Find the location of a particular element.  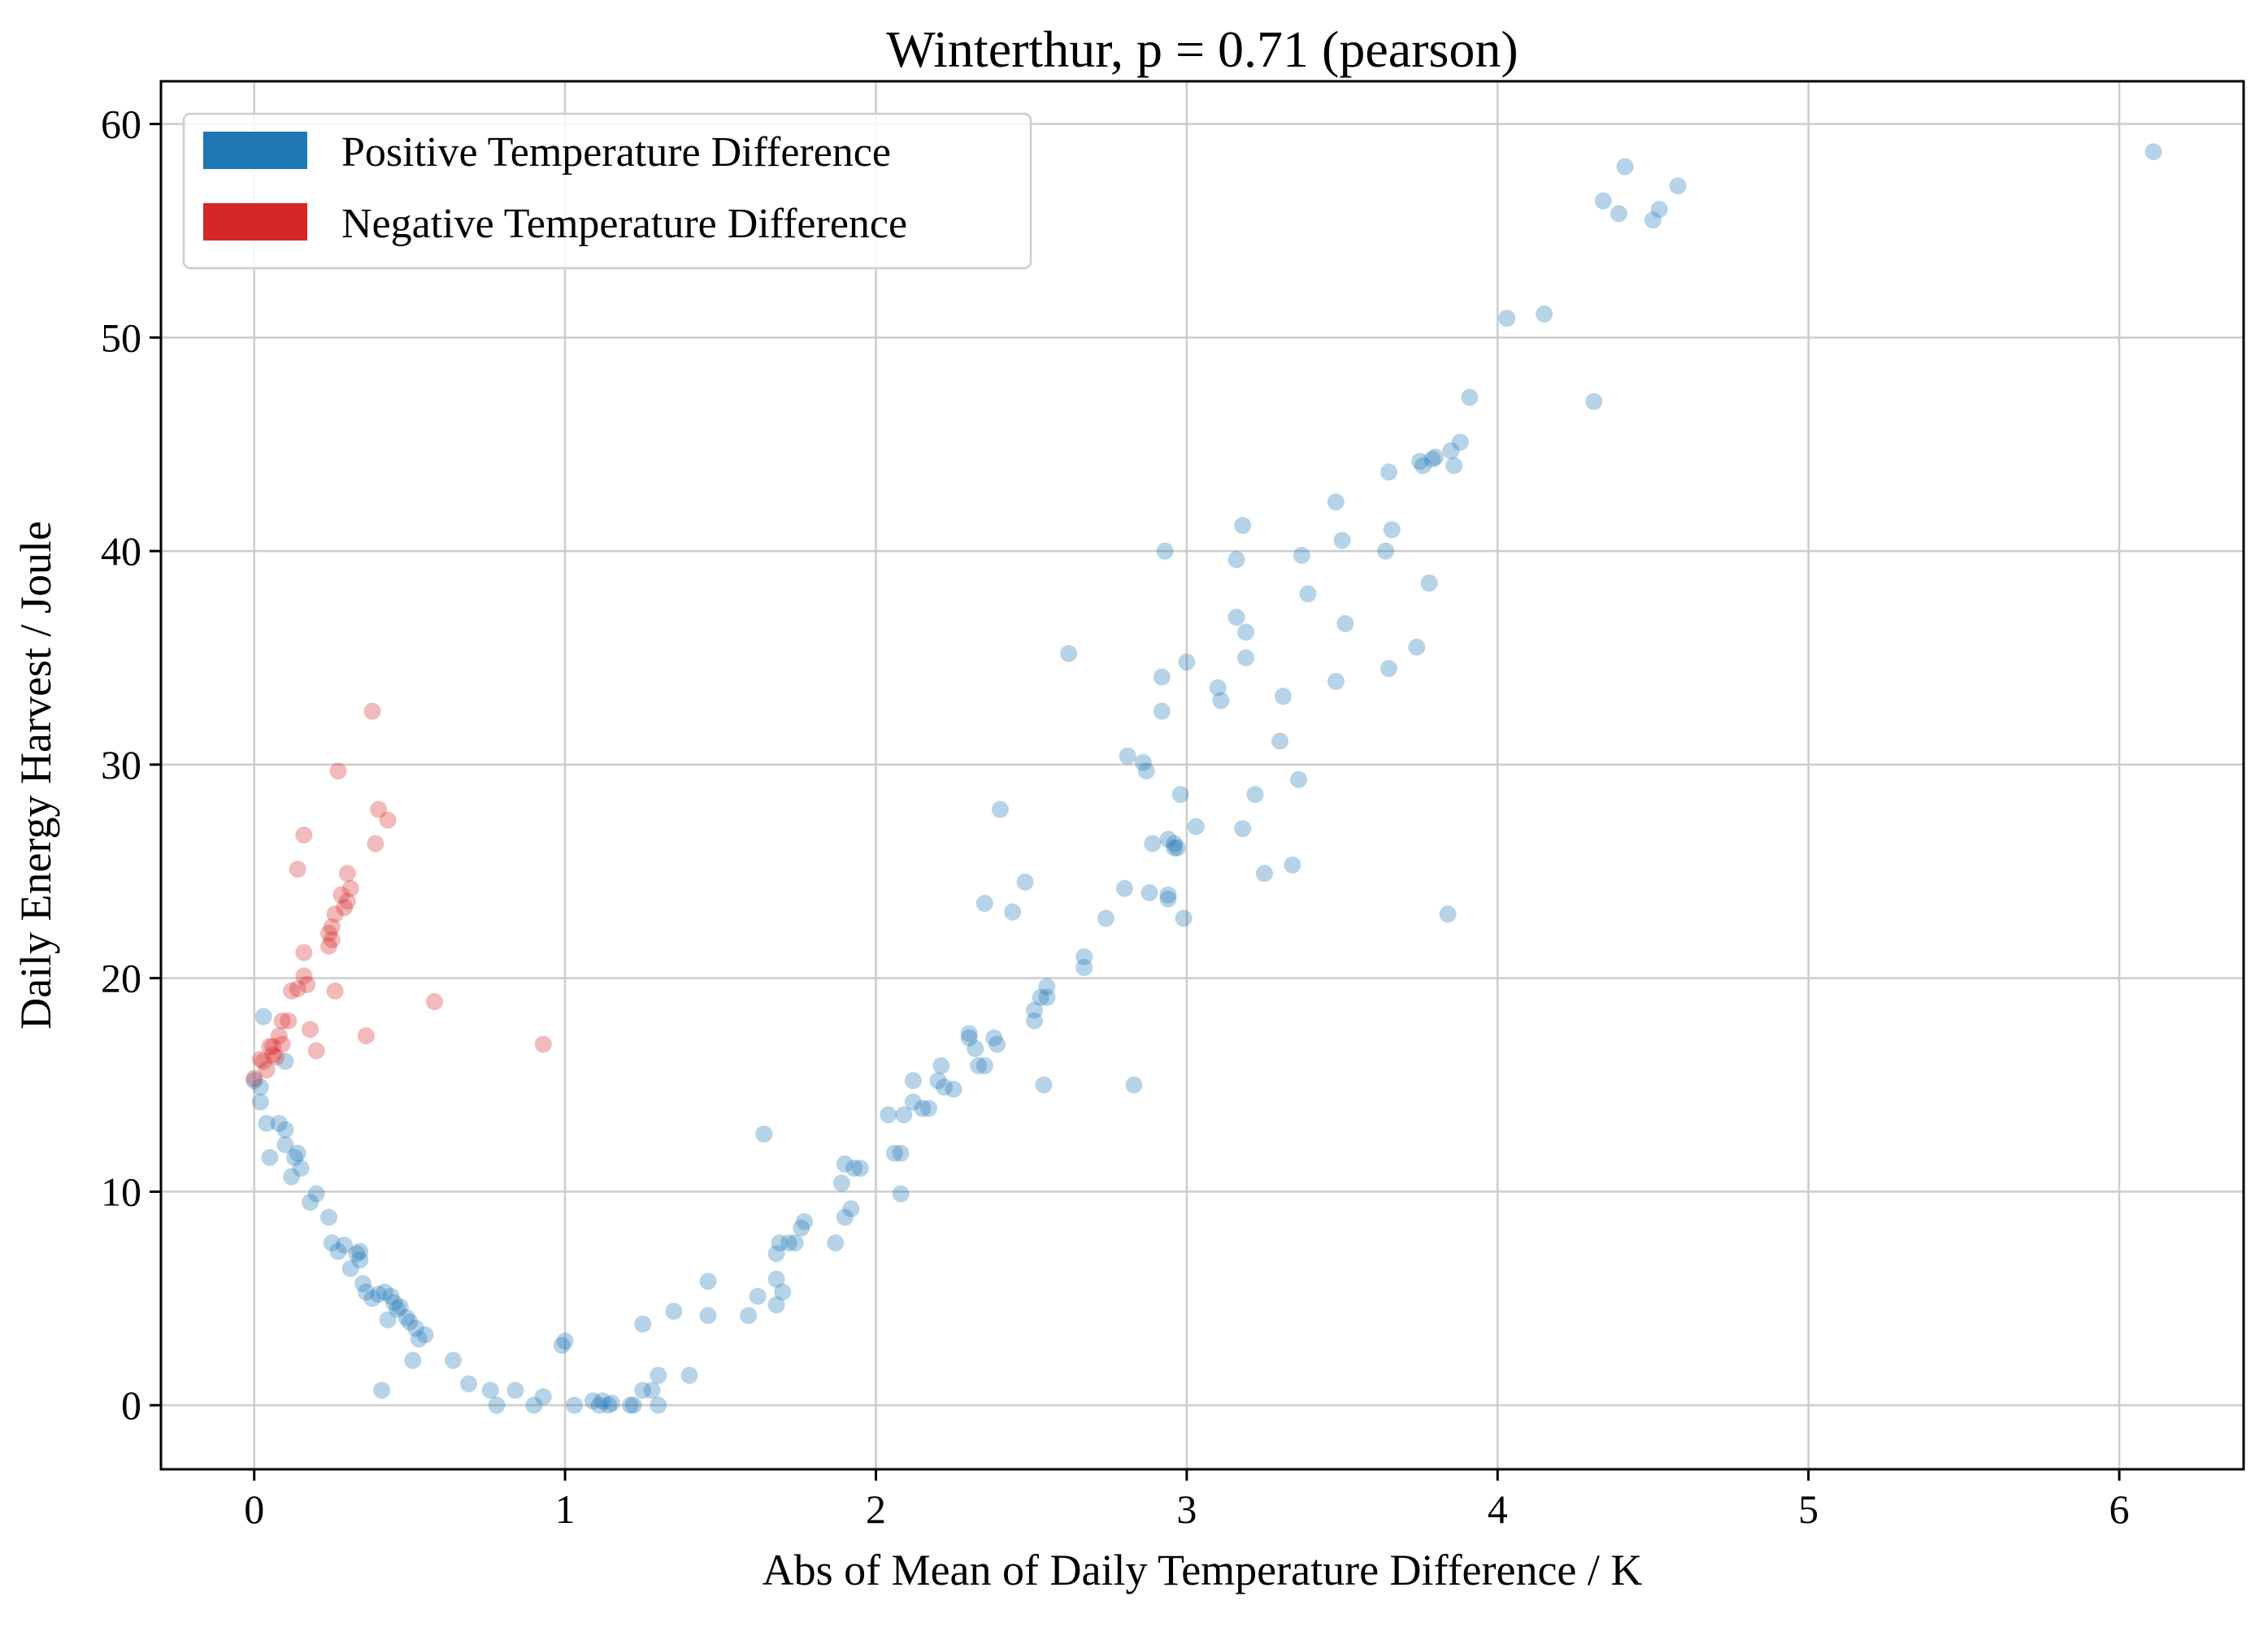

x-tick-label: 3 is located at coordinates (1186, 1509).